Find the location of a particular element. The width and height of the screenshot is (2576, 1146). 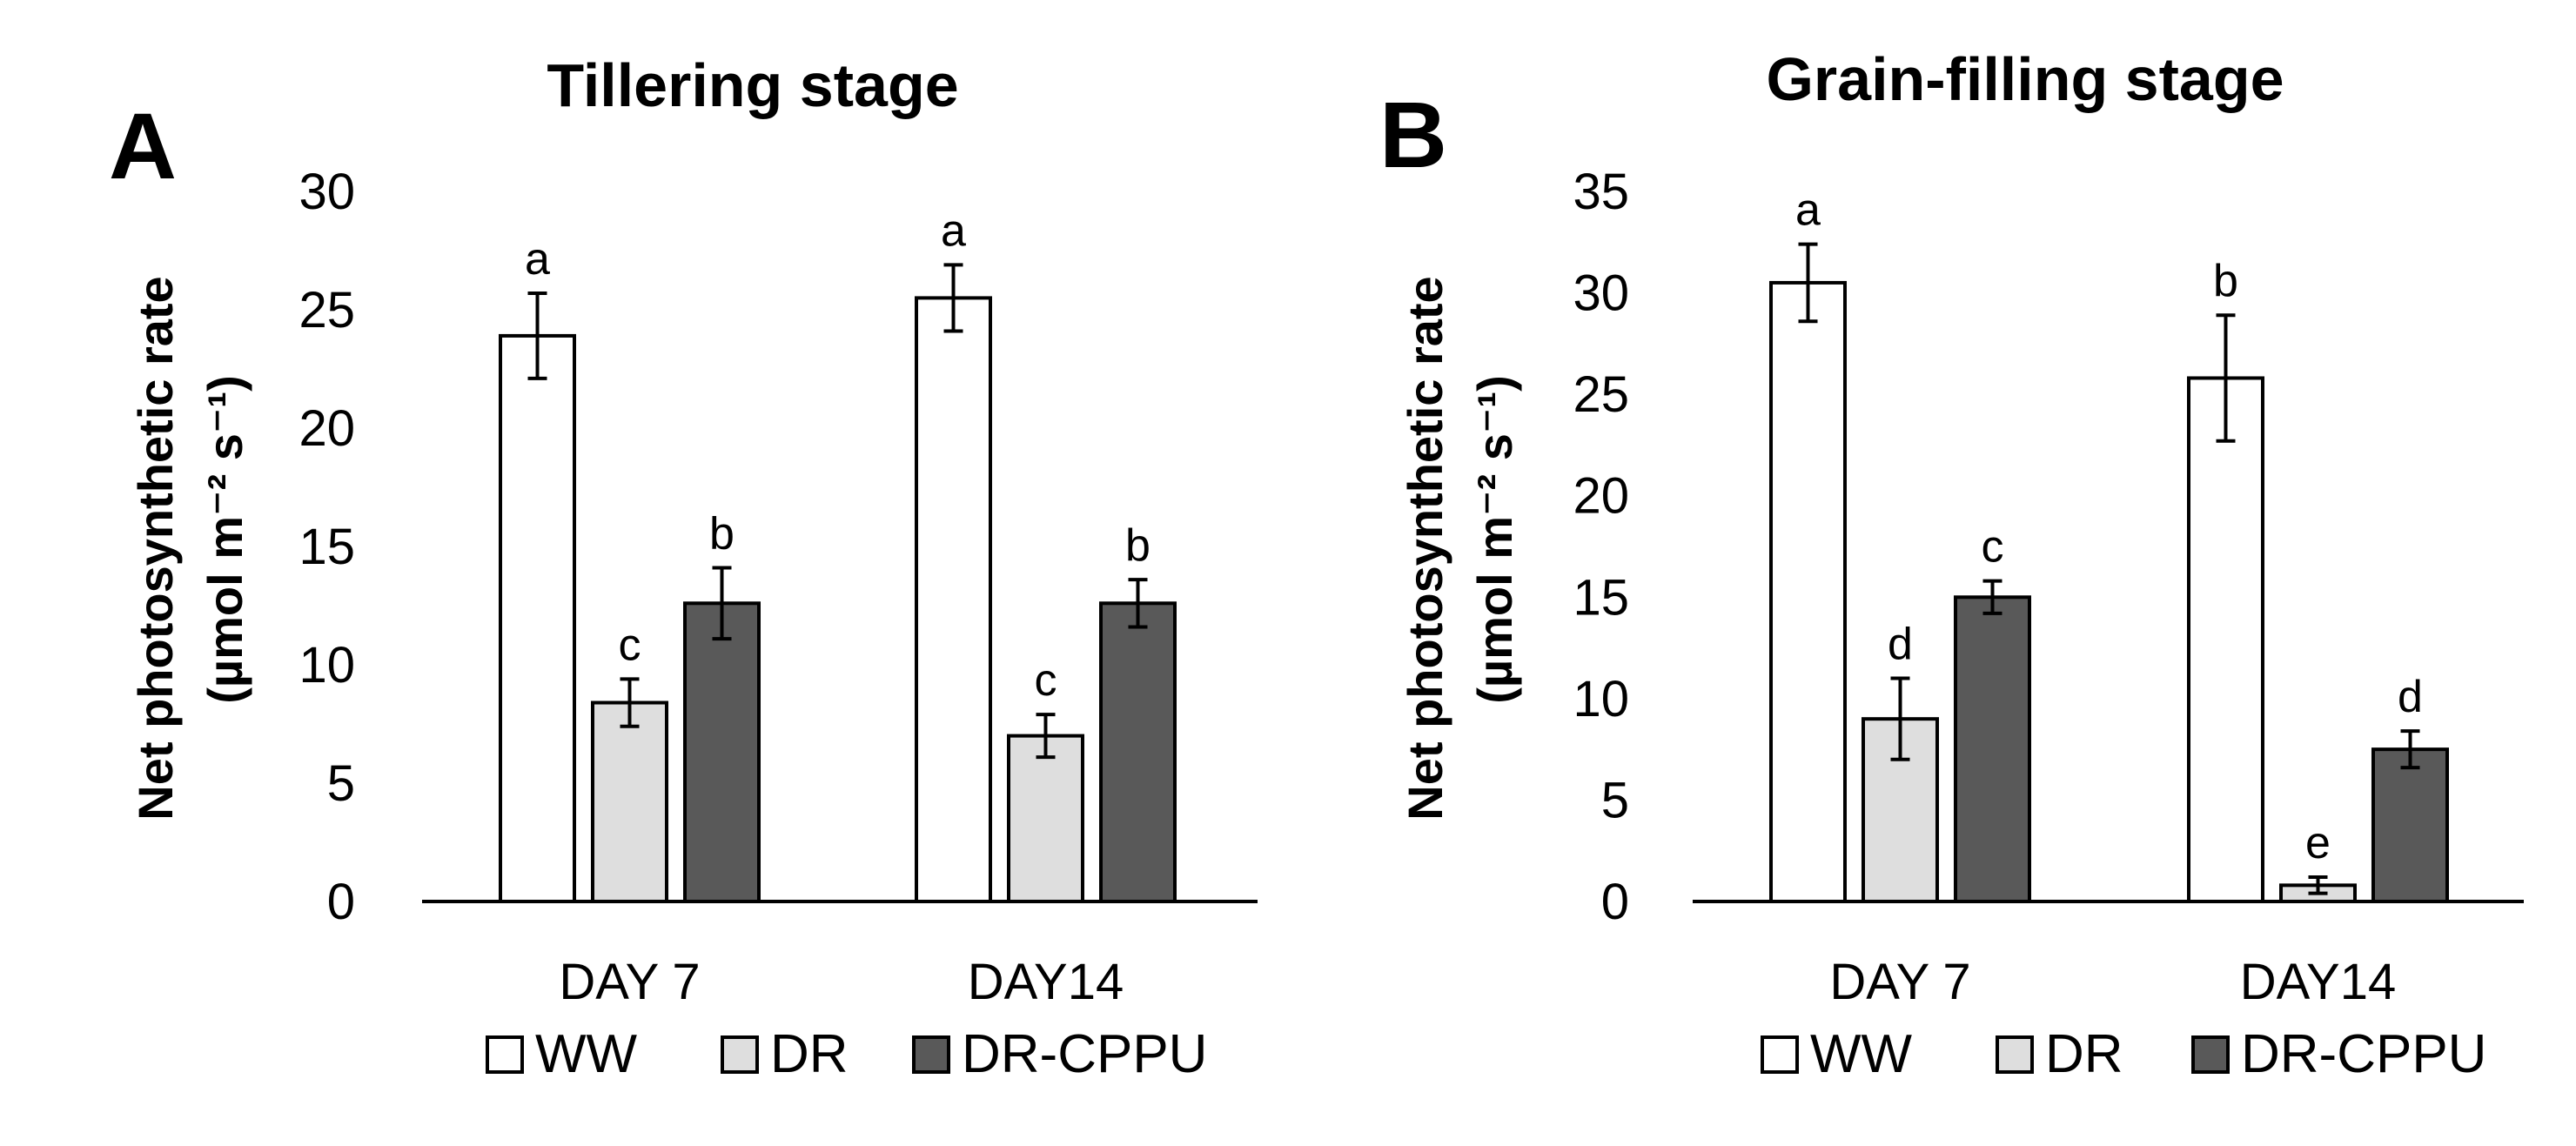

significance-letter: e is located at coordinates (2318, 843).